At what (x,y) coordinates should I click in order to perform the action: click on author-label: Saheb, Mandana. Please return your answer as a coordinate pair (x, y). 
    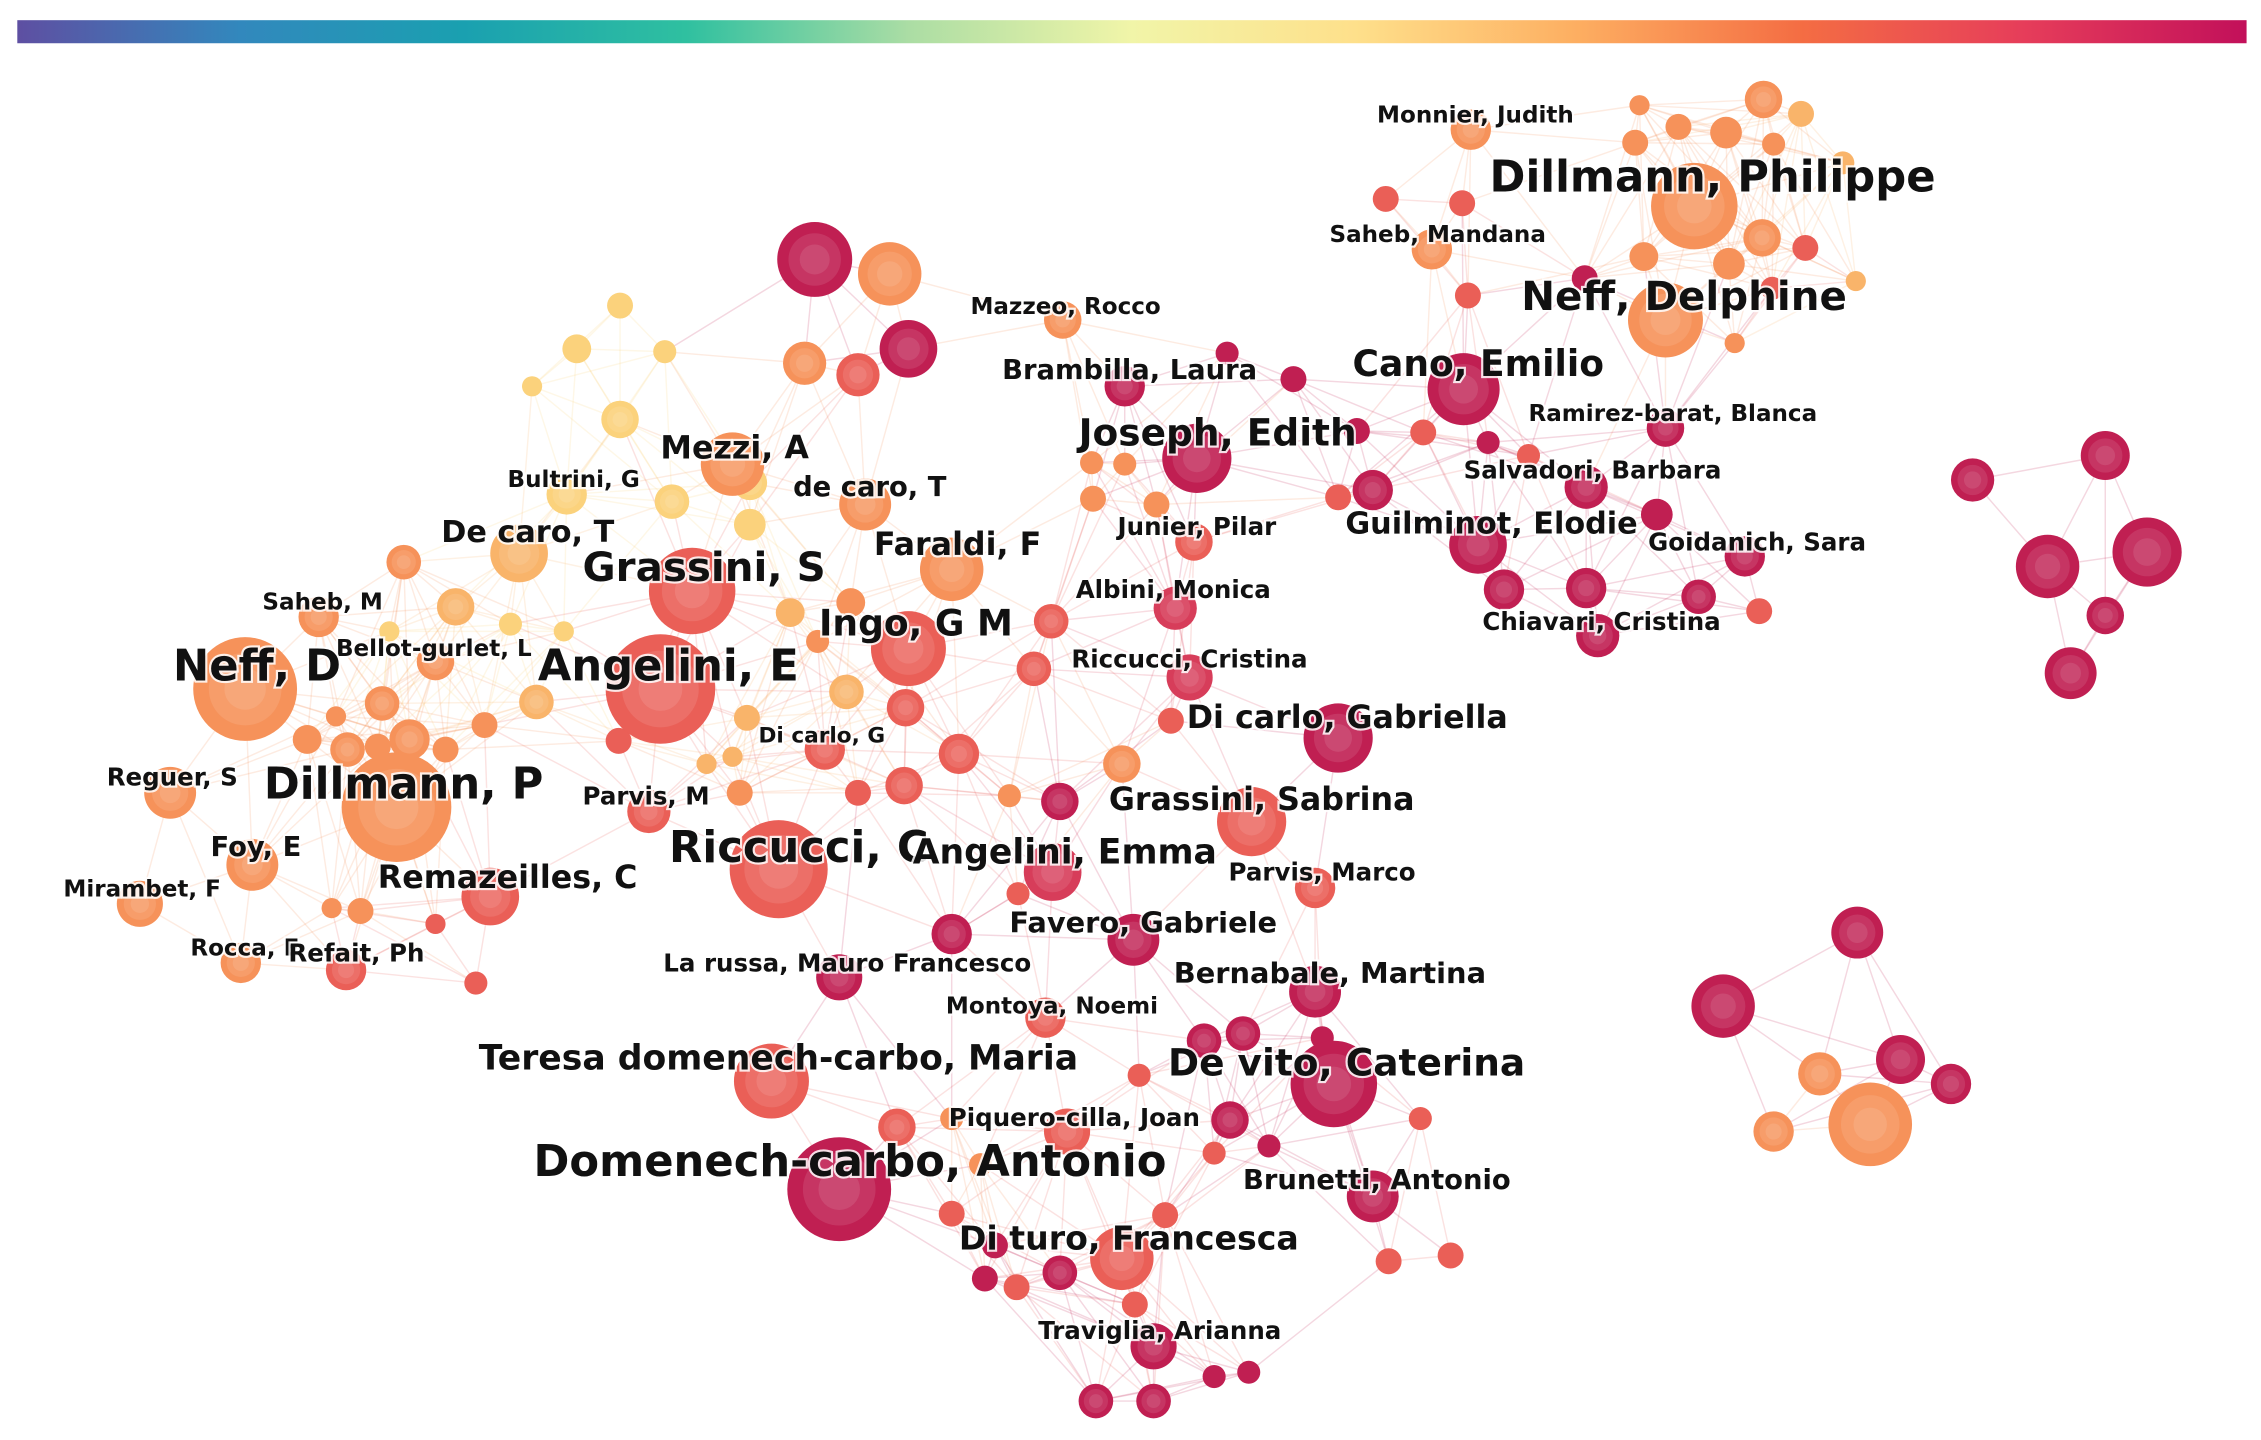
    Looking at the image, I should click on (1437, 235).